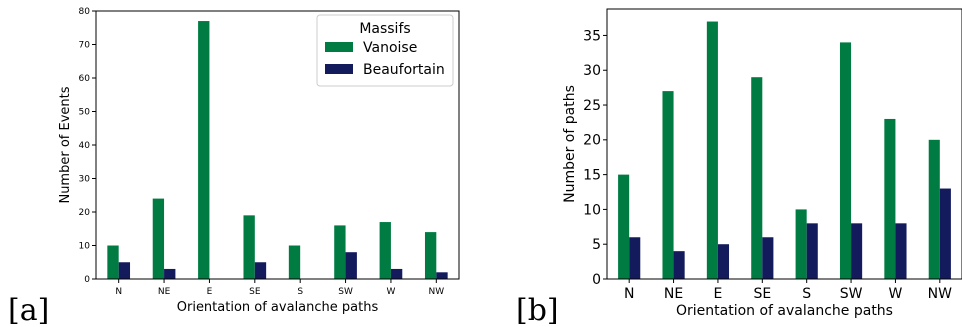 This screenshot has width=962, height=327. What do you see at coordinates (537, 310) in the screenshot?
I see `panel-label: [b]` at bounding box center [537, 310].